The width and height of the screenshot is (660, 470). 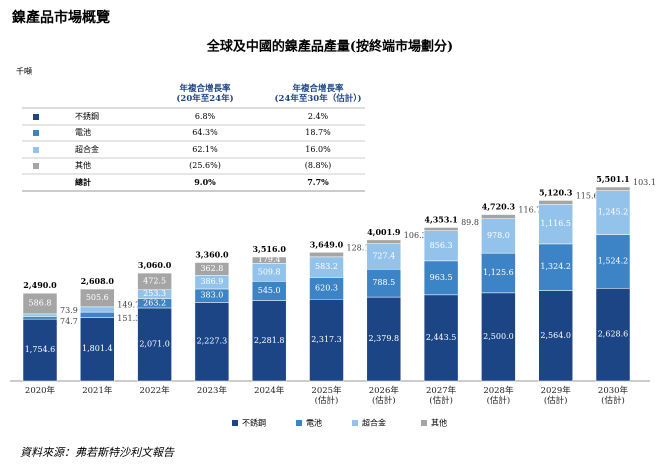 I want to click on bar-label: 509.8, so click(x=269, y=271).